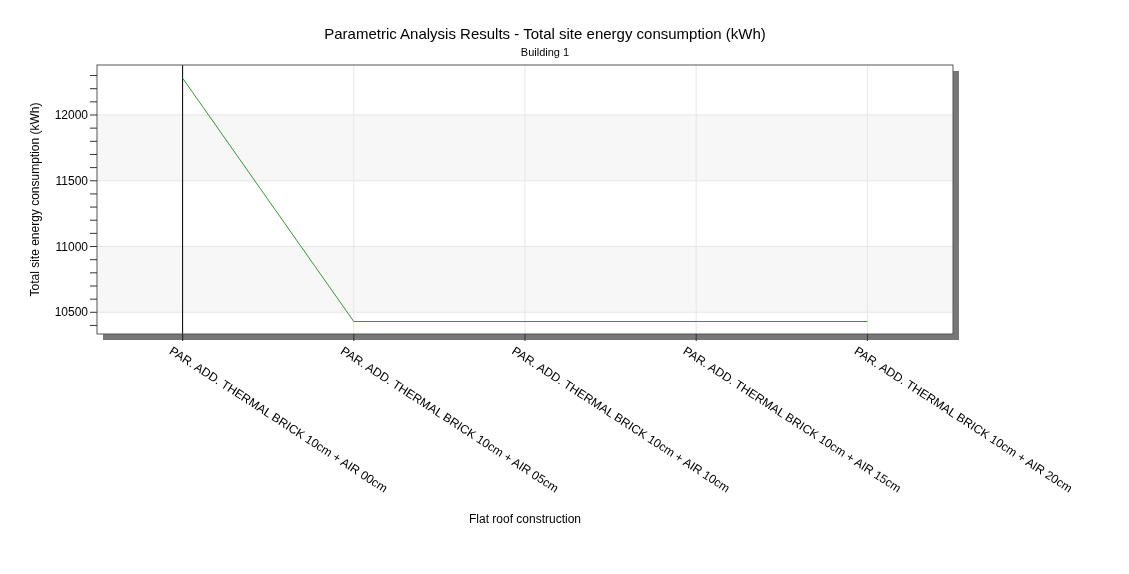  Describe the element at coordinates (35, 199) in the screenshot. I see `y-axis-title: Total site energy consumption (kWh)` at that location.